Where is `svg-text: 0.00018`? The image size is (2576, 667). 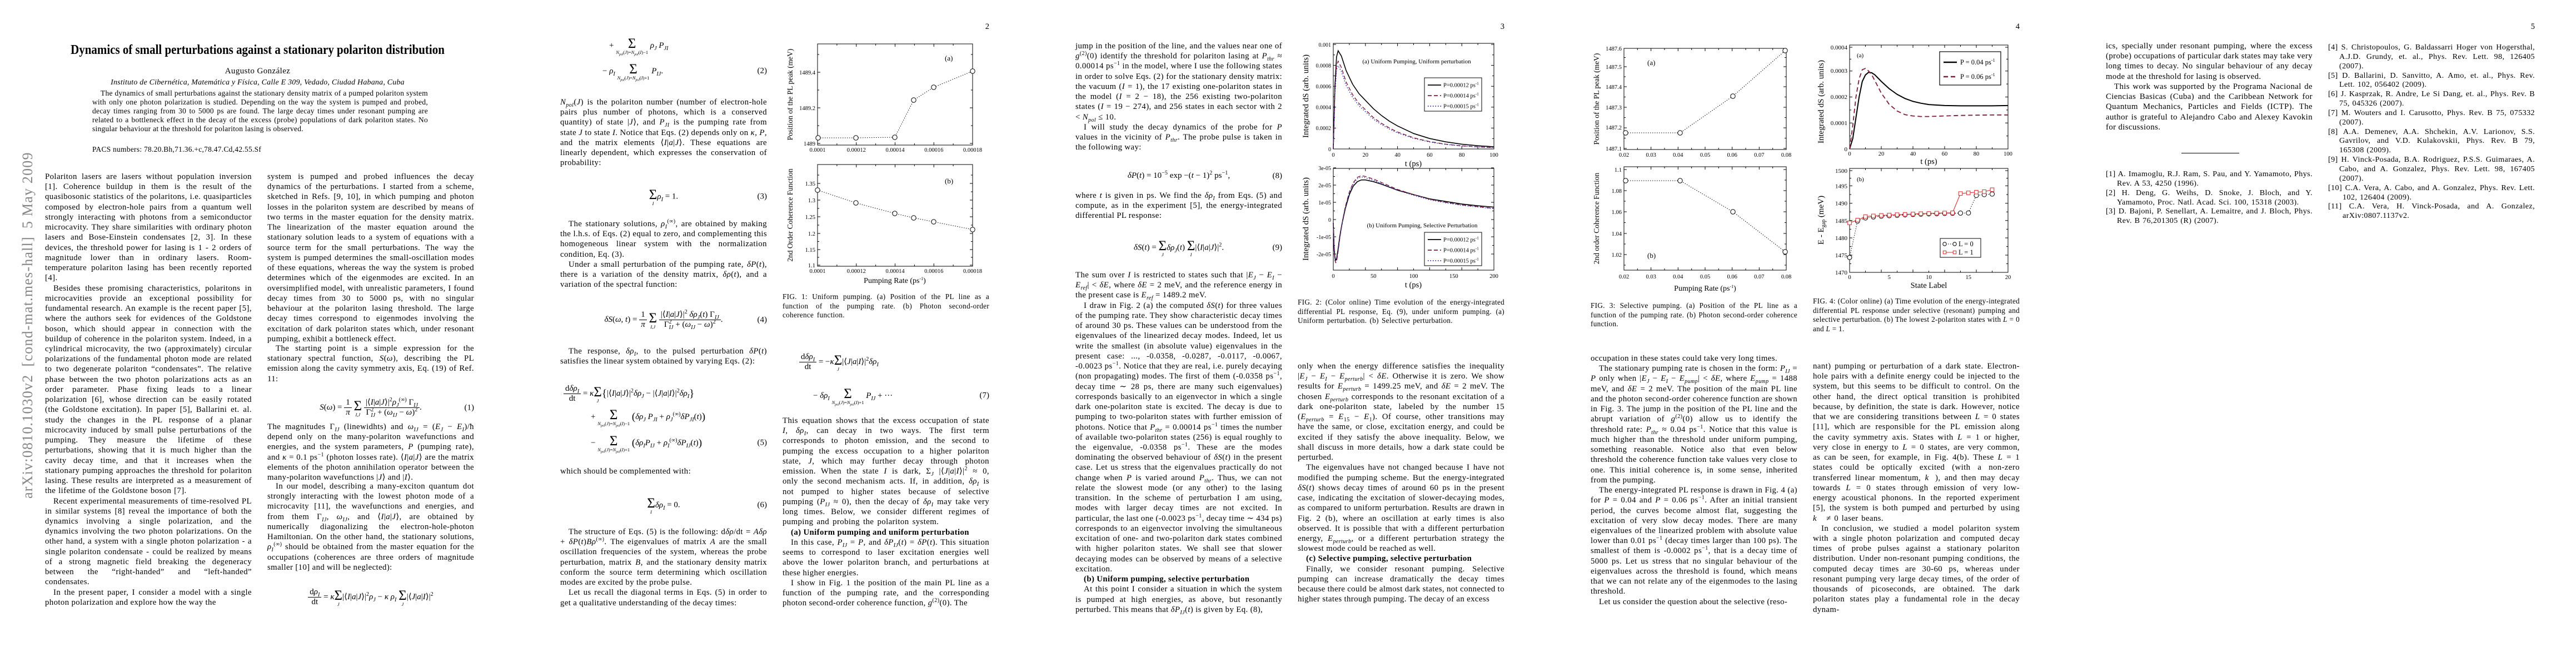
svg-text: 0.00018 is located at coordinates (972, 271).